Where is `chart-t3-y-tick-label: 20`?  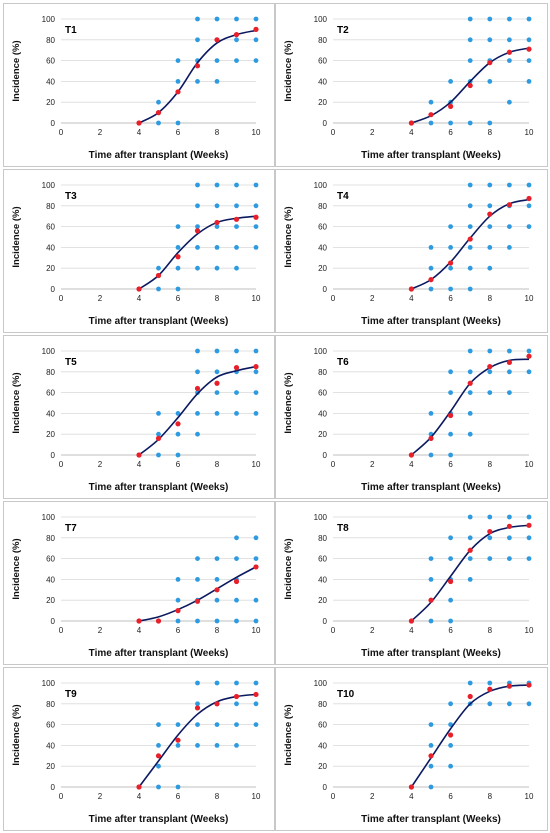 chart-t3-y-tick-label: 20 is located at coordinates (50, 268).